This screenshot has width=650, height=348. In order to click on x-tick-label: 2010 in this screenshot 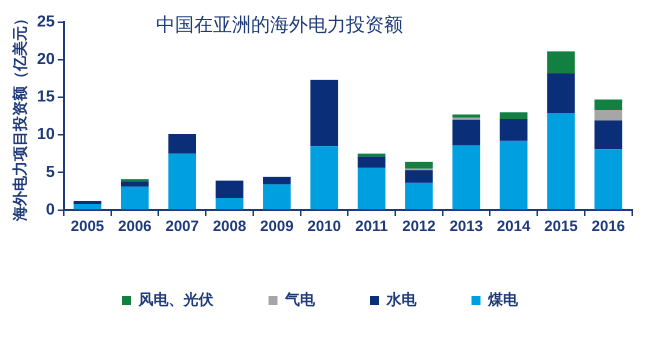, I will do `click(324, 227)`.